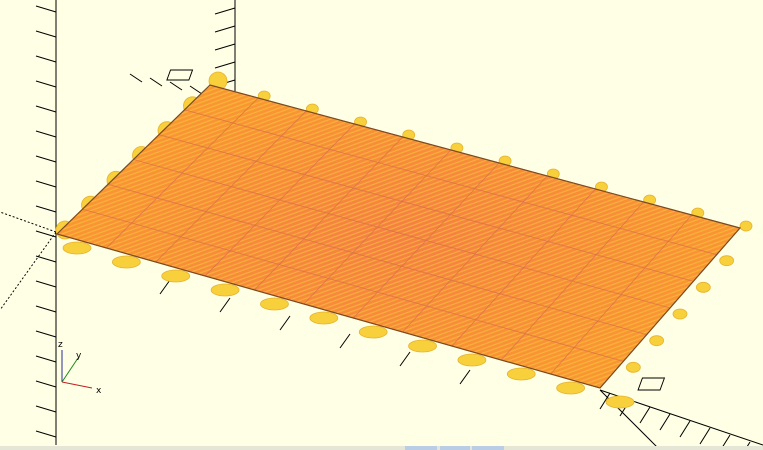  I want to click on y-axis-negative-ruler, so click(28, 271).